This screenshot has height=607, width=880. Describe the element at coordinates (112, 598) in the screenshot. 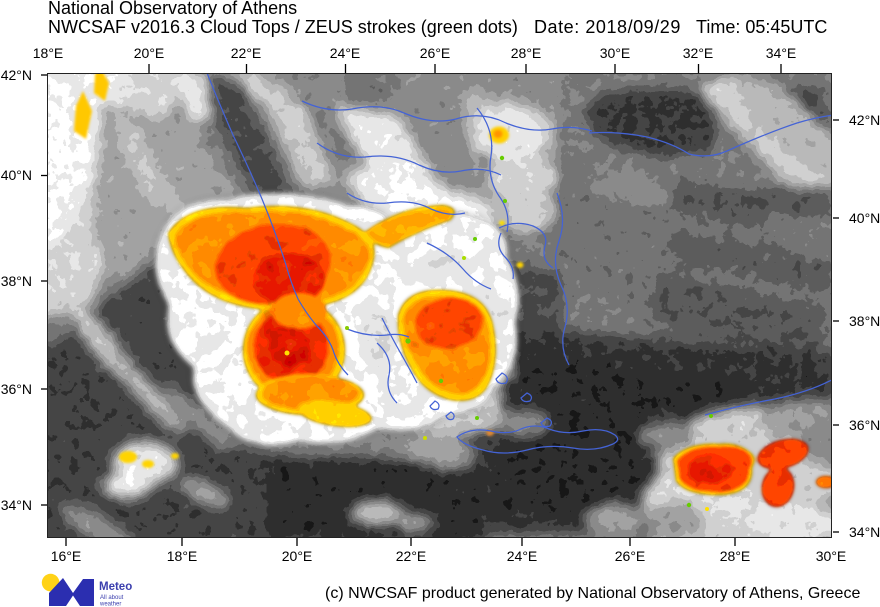

I see `svg-text: All about` at that location.